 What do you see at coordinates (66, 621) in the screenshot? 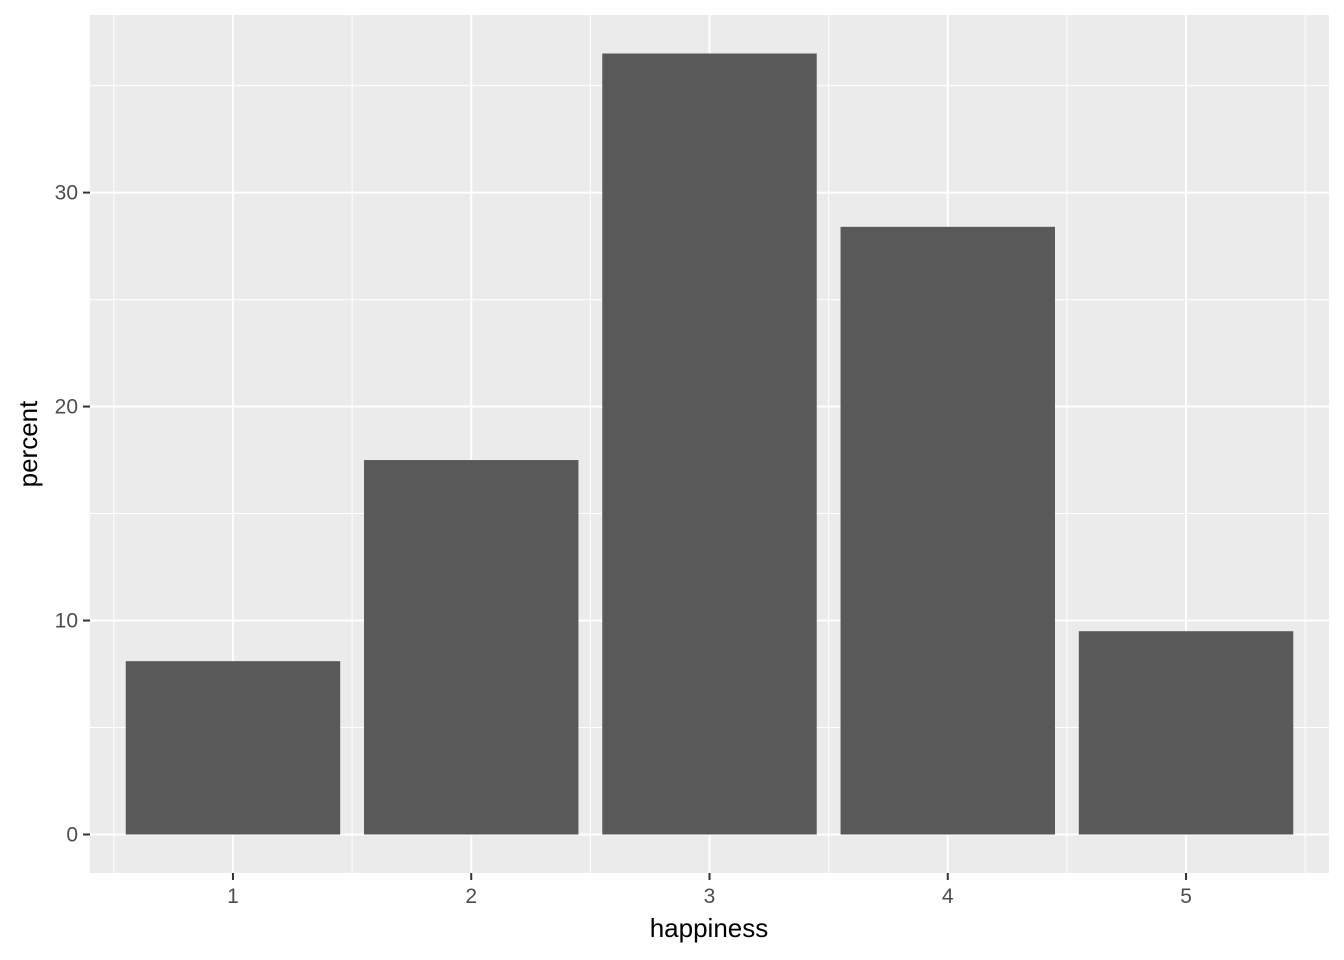
I see `y-tick-label: 10` at bounding box center [66, 621].